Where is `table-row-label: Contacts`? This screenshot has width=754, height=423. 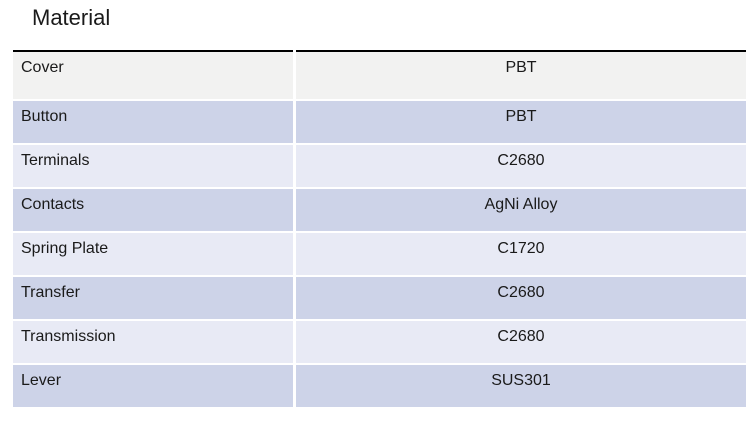
table-row-label: Contacts is located at coordinates (153, 210).